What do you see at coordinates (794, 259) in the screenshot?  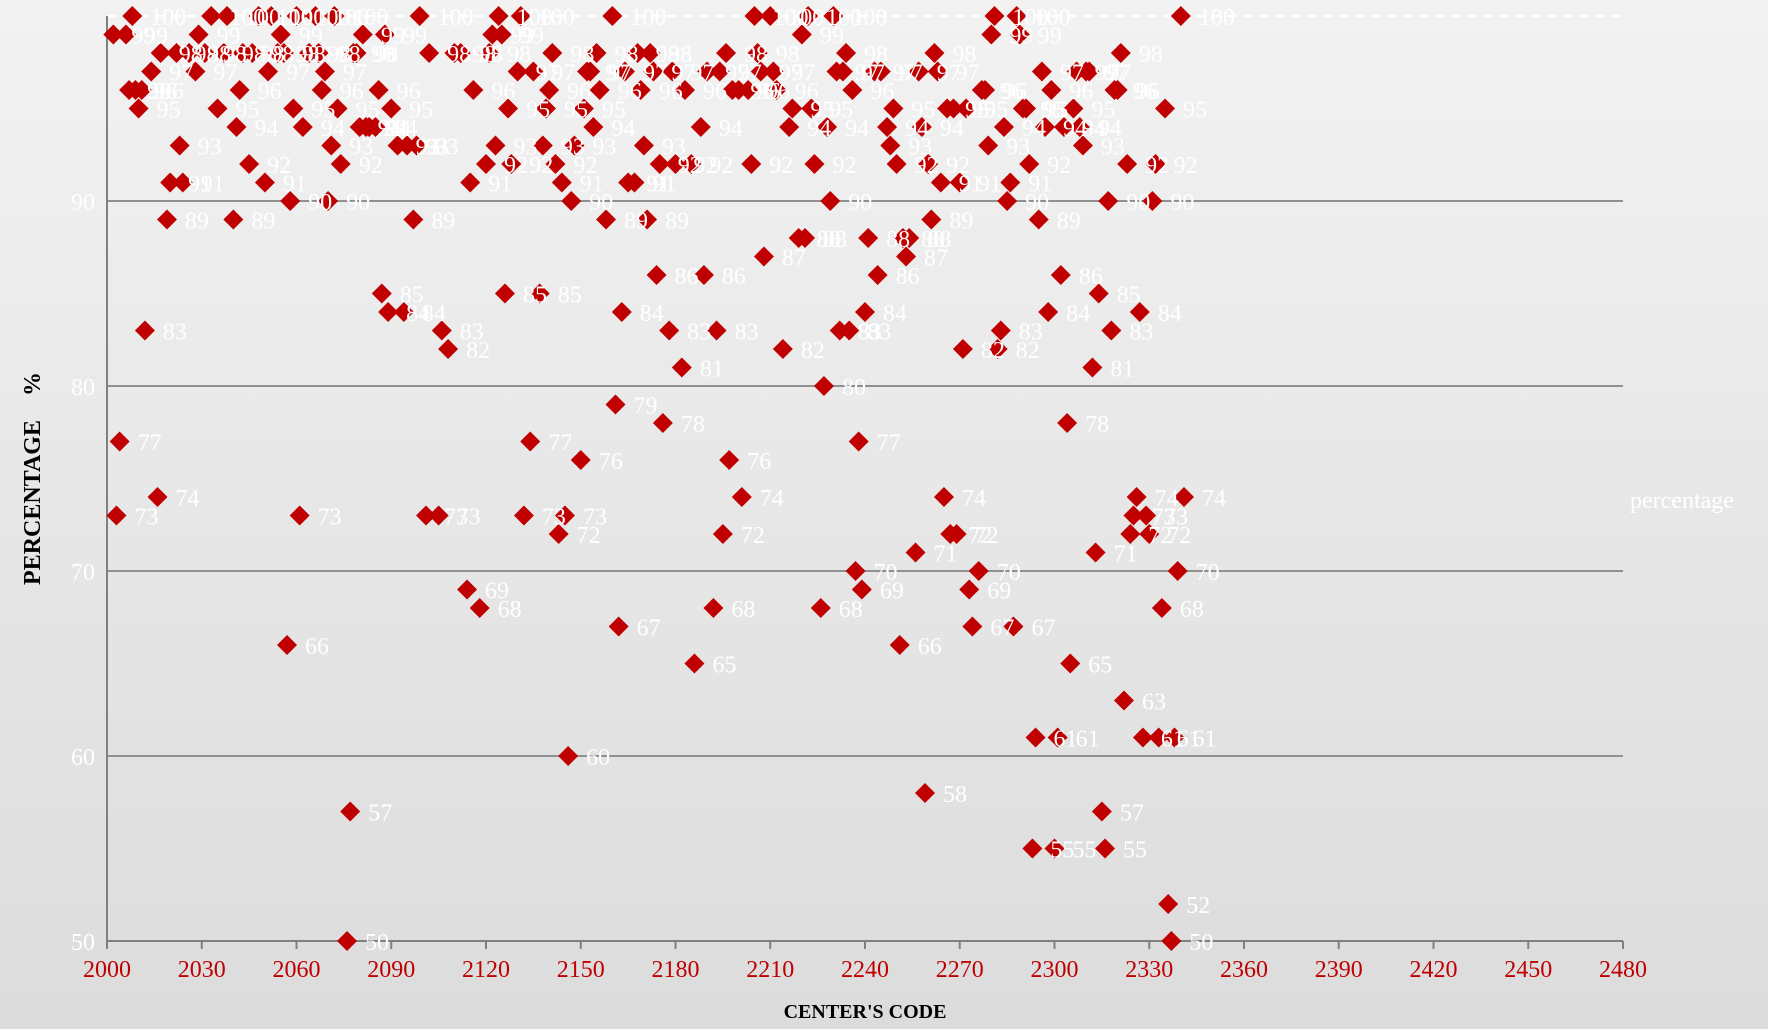 I see `data-label: 87` at bounding box center [794, 259].